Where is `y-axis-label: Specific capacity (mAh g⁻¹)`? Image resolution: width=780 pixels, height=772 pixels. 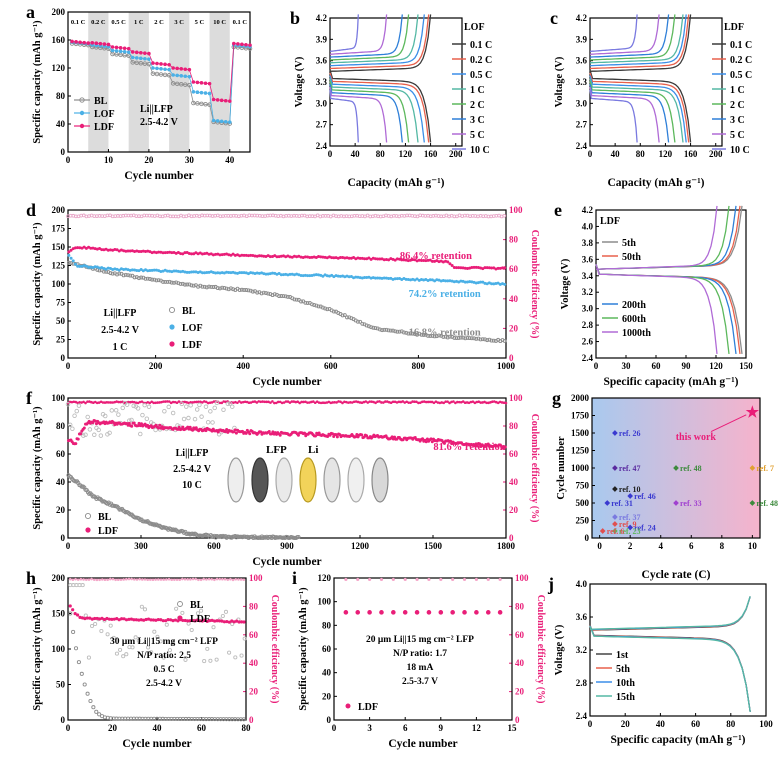 y-axis-label: Specific capacity (mAh g⁻¹) is located at coordinates (37, 82).